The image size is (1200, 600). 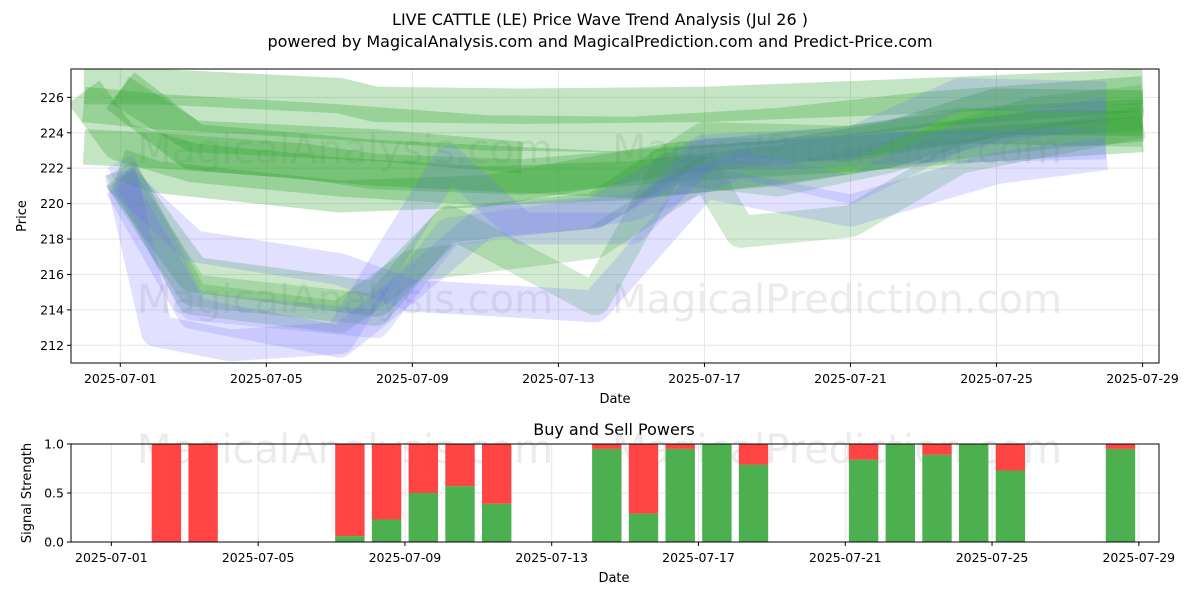 What do you see at coordinates (850, 378) in the screenshot?
I see `price-x-tick-label: 2025-07-21` at bounding box center [850, 378].